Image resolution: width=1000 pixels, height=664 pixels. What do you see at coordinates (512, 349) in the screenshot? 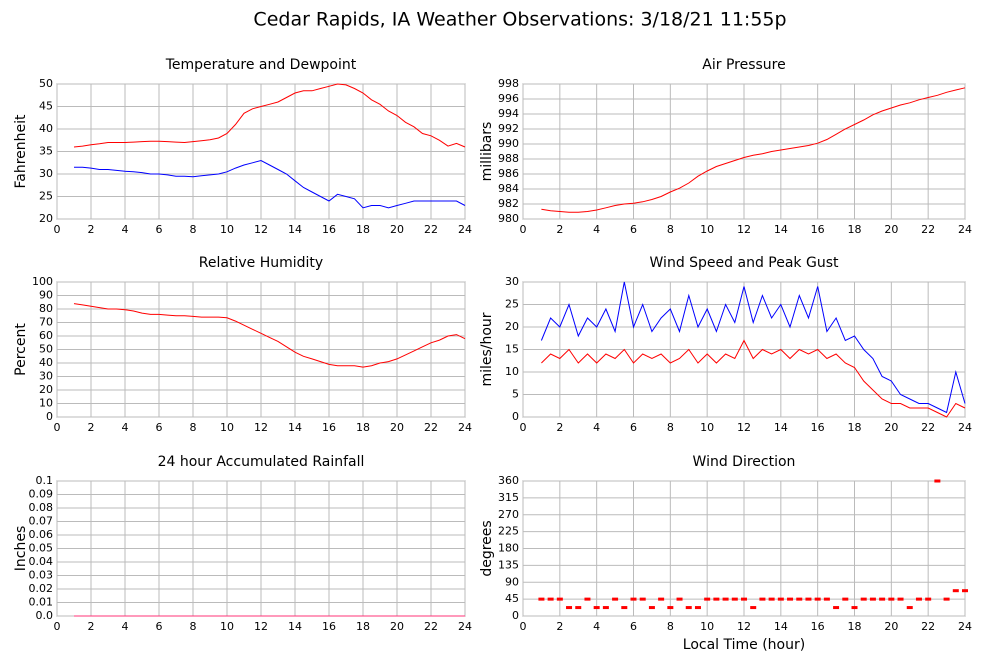
I see `y-tick-label: 15` at bounding box center [512, 349].